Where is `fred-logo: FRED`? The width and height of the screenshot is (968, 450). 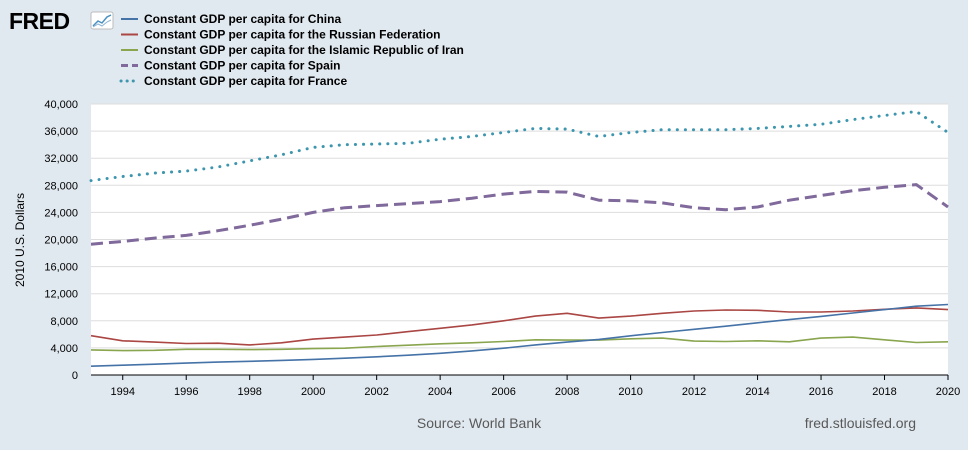 fred-logo: FRED is located at coordinates (61, 21).